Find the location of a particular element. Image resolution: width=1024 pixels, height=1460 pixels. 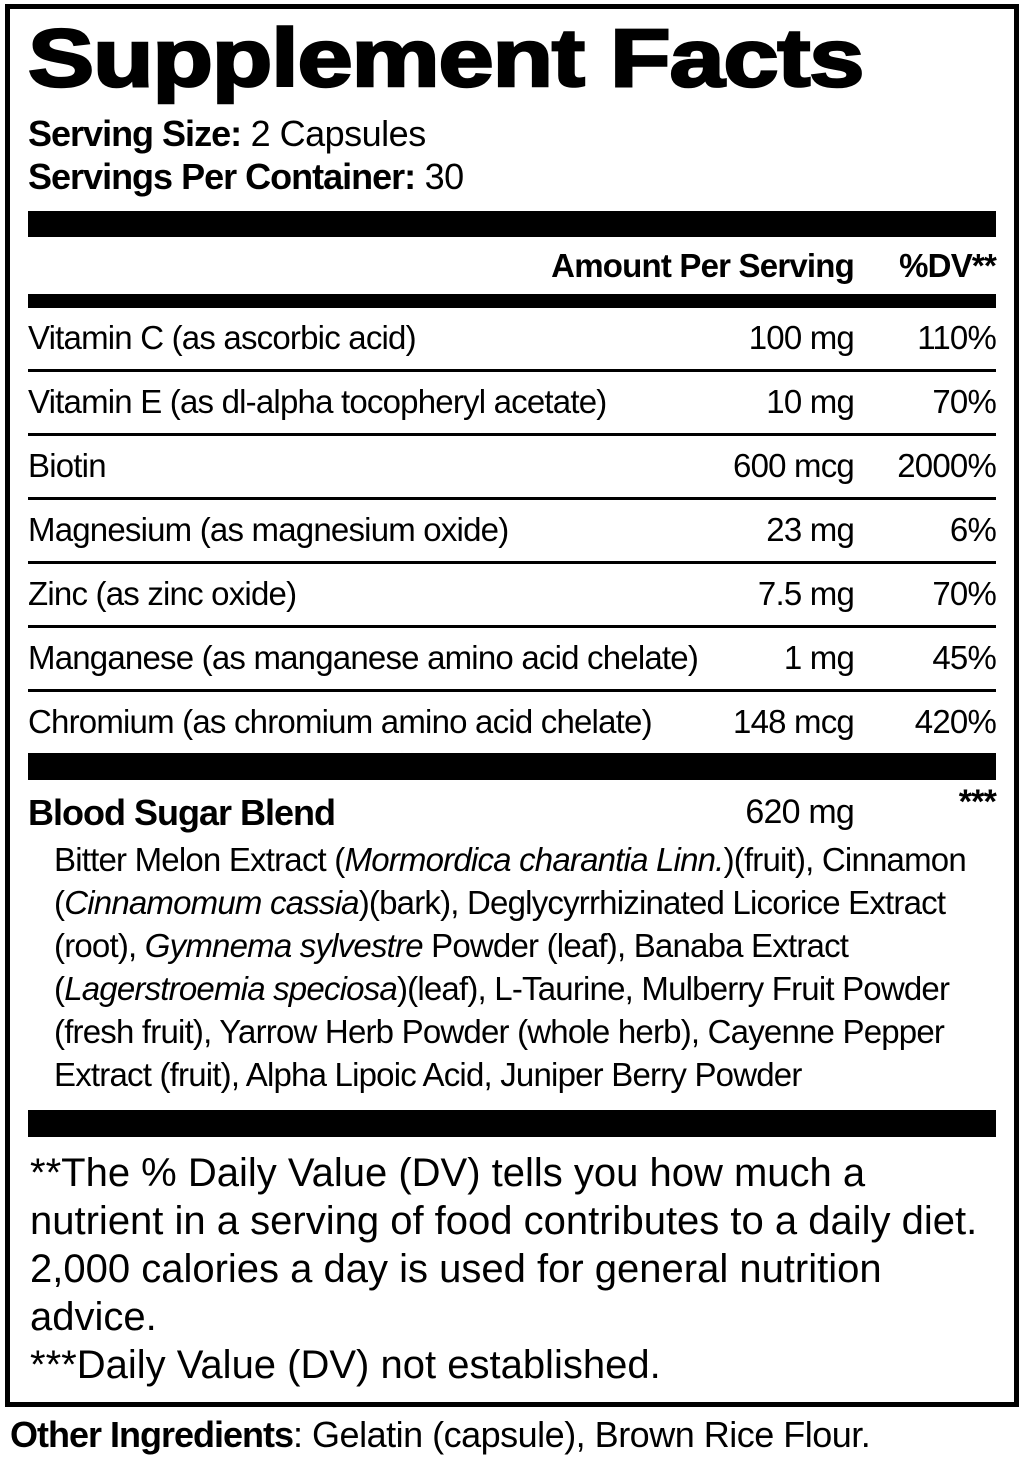

blend-amount: 620 mg is located at coordinates (799, 812).